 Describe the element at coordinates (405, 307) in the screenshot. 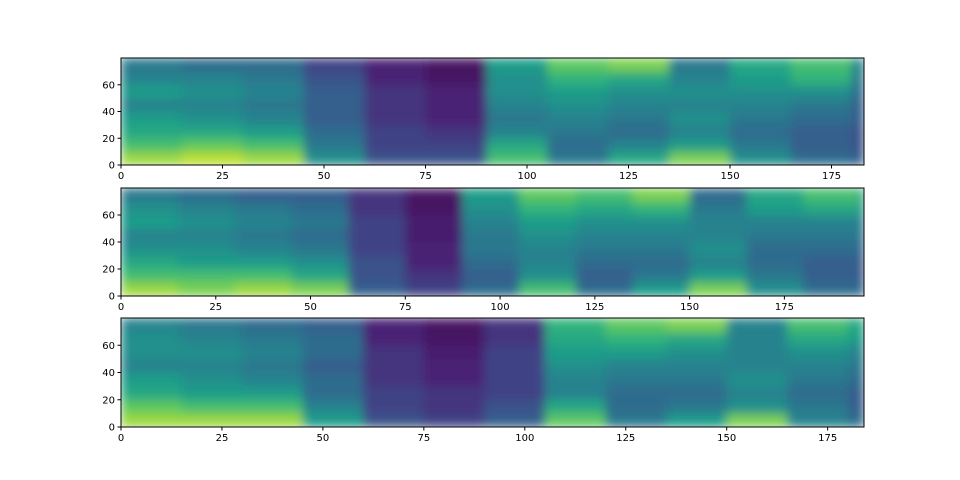

I see `x-tick-label: 75` at that location.